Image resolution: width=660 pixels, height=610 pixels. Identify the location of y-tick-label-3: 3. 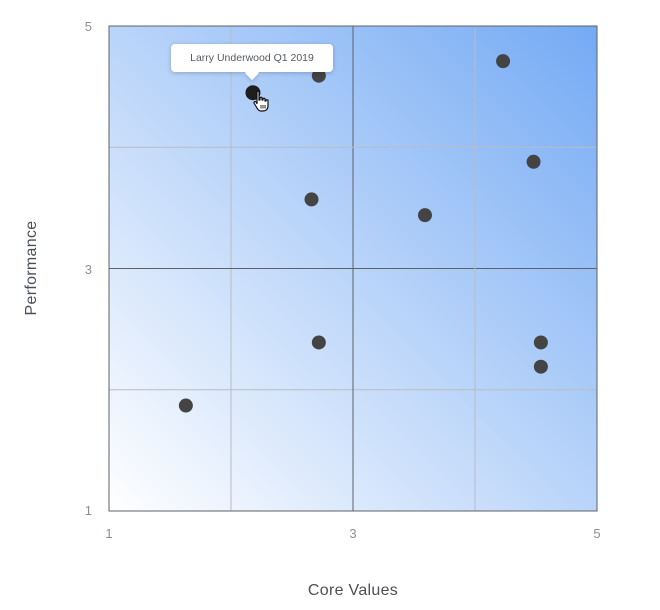
(88, 269).